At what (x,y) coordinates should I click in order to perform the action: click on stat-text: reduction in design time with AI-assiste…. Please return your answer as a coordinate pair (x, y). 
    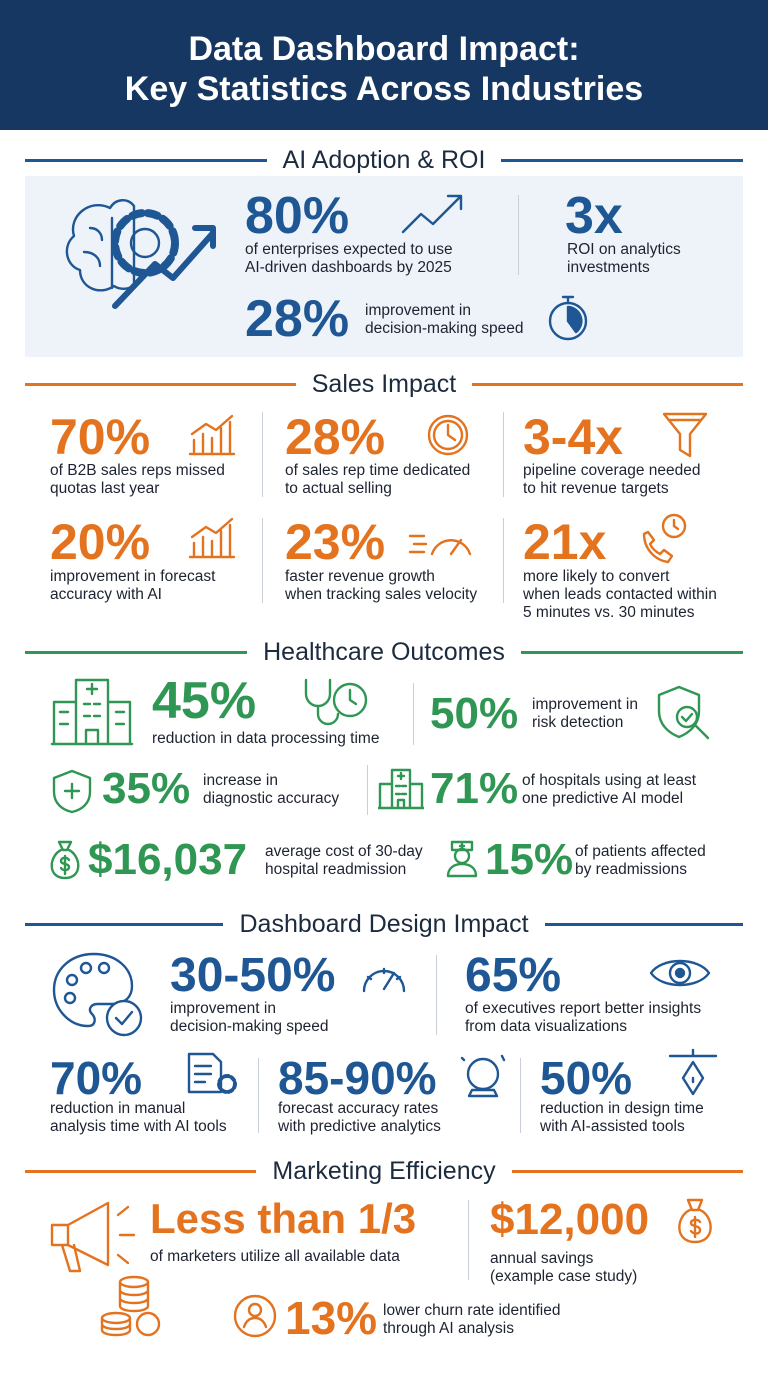
    Looking at the image, I should click on (622, 1117).